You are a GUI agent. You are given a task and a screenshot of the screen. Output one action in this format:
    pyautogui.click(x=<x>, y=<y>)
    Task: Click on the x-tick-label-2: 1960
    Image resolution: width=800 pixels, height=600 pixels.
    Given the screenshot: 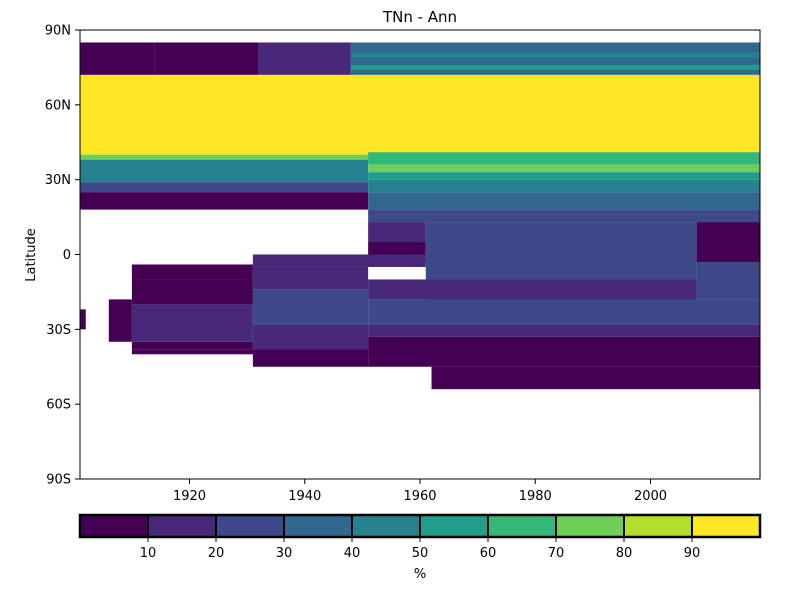 What is the action you would take?
    pyautogui.click(x=419, y=496)
    